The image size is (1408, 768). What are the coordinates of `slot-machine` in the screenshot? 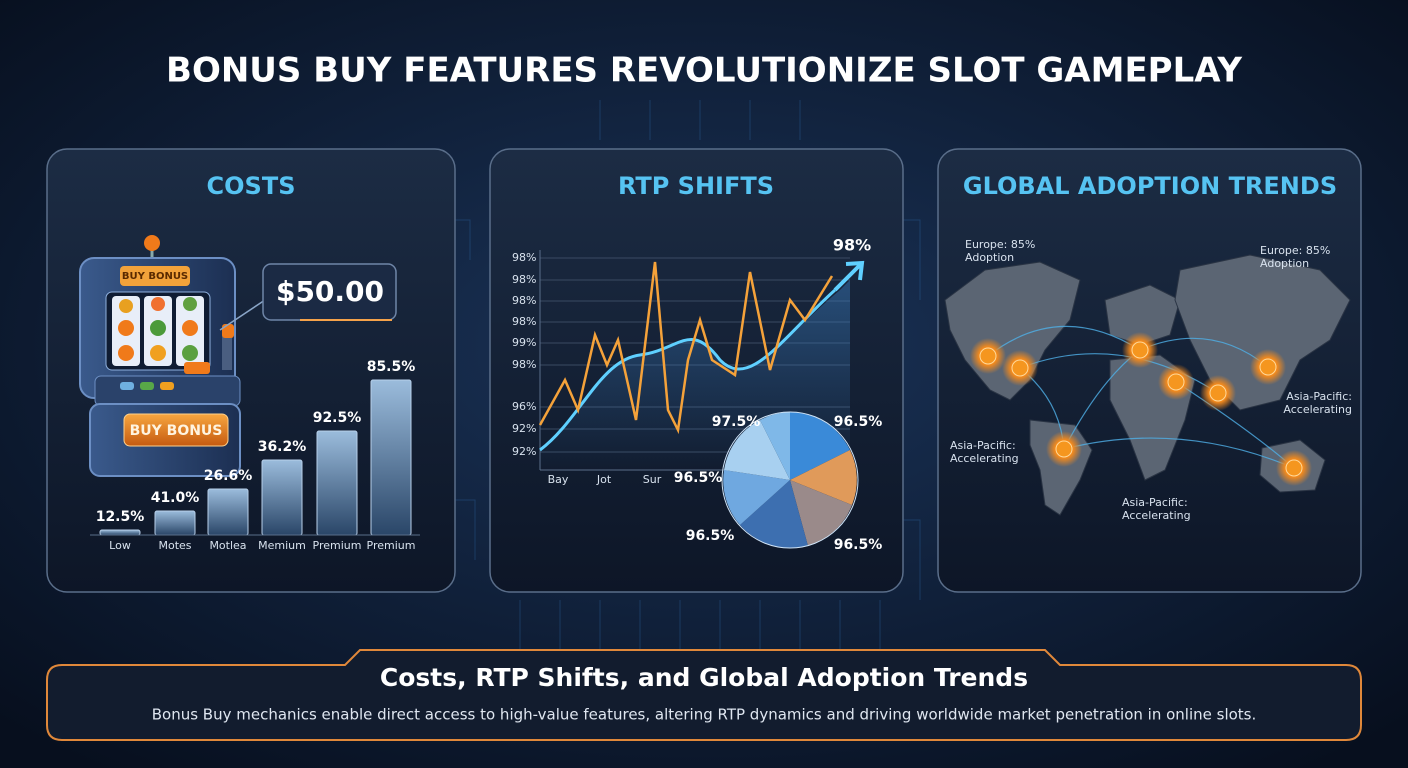 It's located at (160, 356).